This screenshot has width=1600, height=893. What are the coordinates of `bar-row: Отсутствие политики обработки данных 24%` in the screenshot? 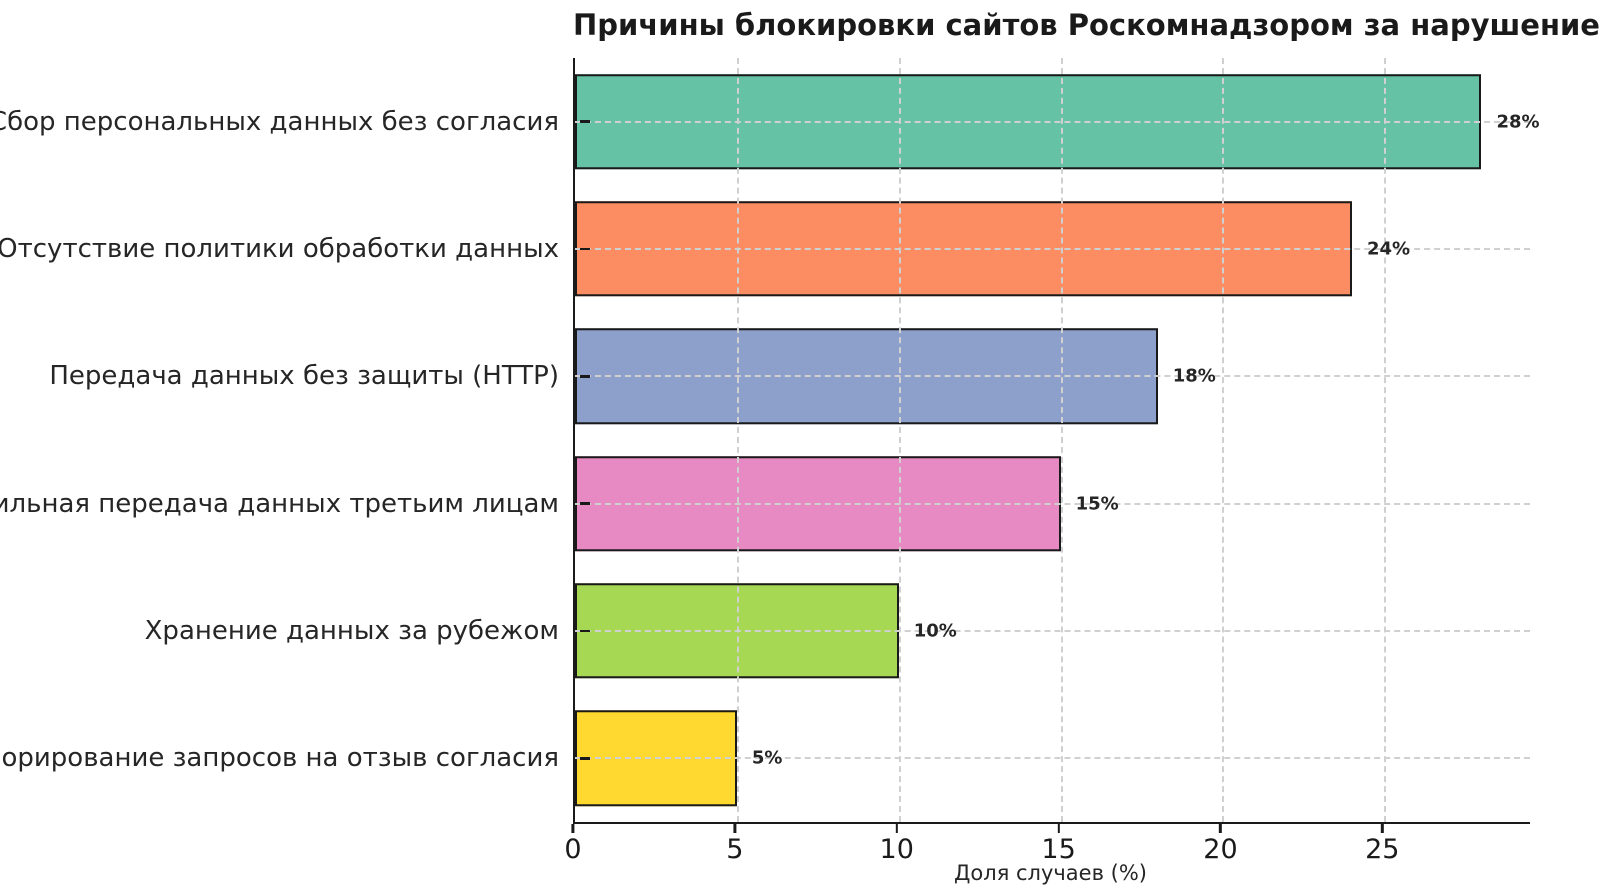 It's located at (765, 248).